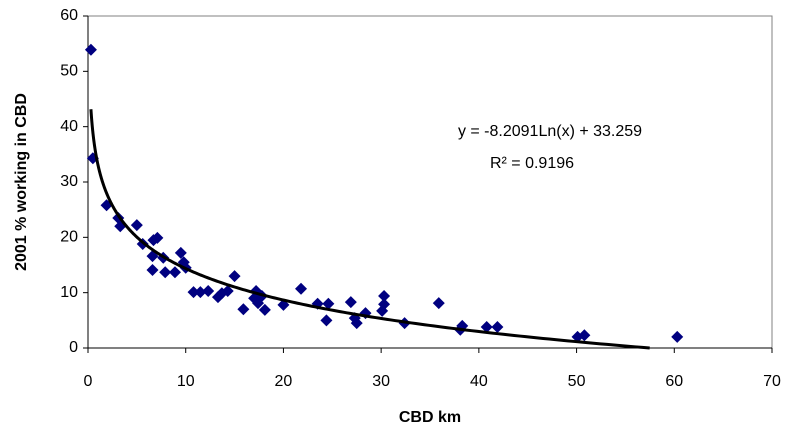 The width and height of the screenshot is (785, 439). Describe the element at coordinates (430, 417) in the screenshot. I see `x-axis-label: CBD km` at that location.